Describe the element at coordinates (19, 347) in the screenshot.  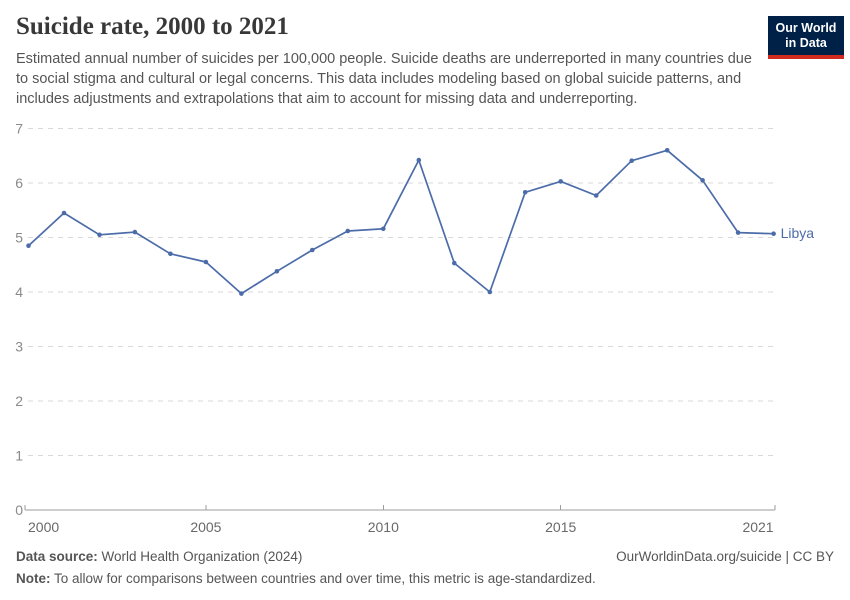
I see `y-tick-label: 3` at that location.